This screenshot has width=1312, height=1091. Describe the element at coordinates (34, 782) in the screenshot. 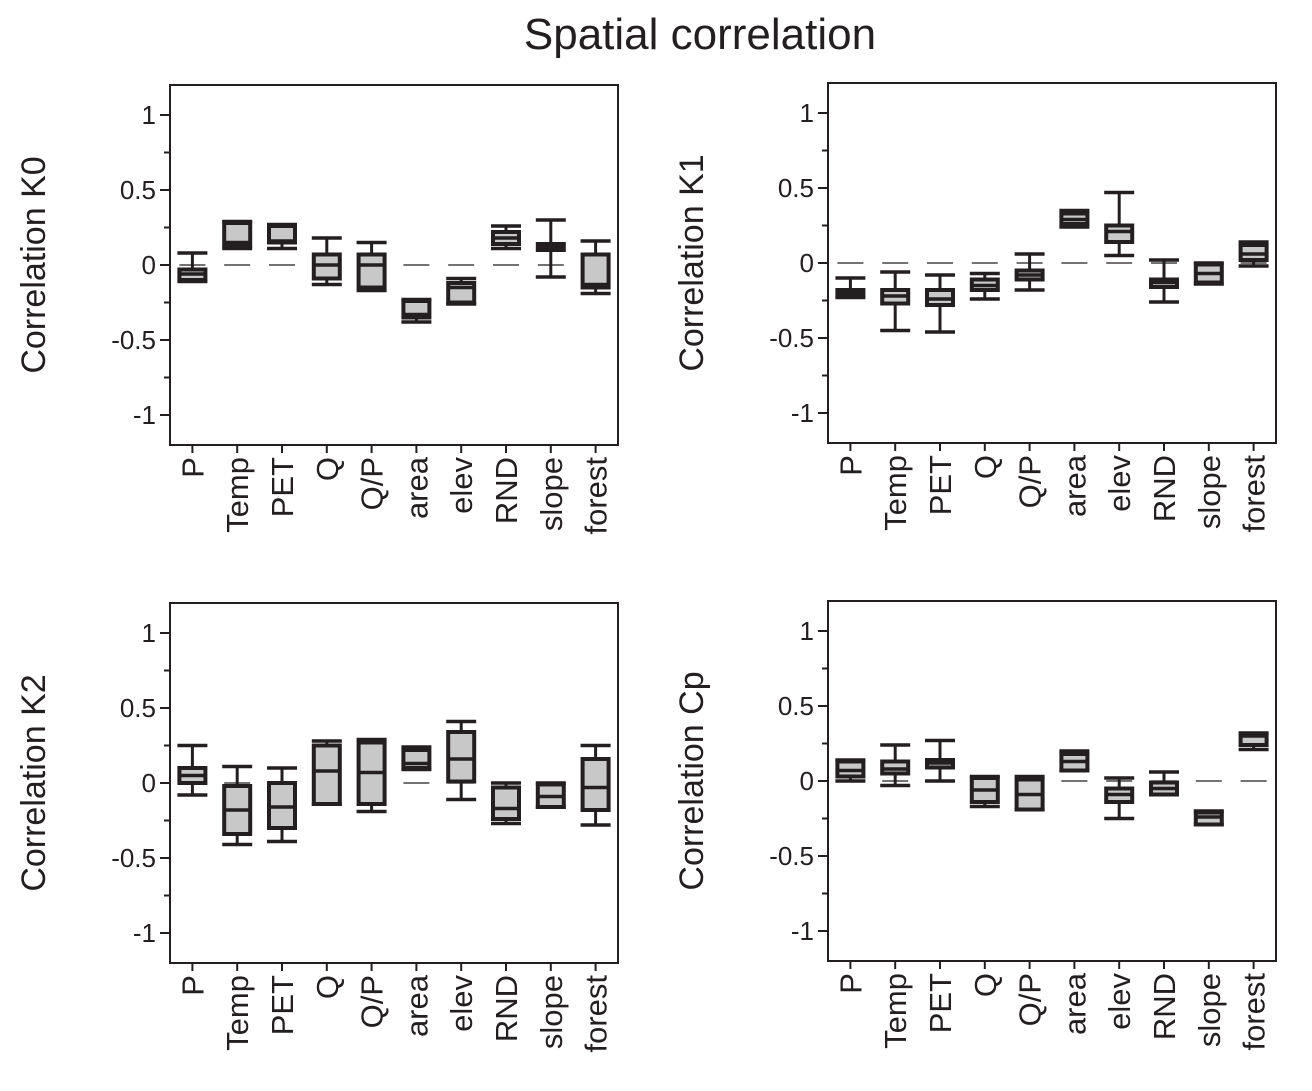

I see `y-axis-label: Correlation K2` at that location.